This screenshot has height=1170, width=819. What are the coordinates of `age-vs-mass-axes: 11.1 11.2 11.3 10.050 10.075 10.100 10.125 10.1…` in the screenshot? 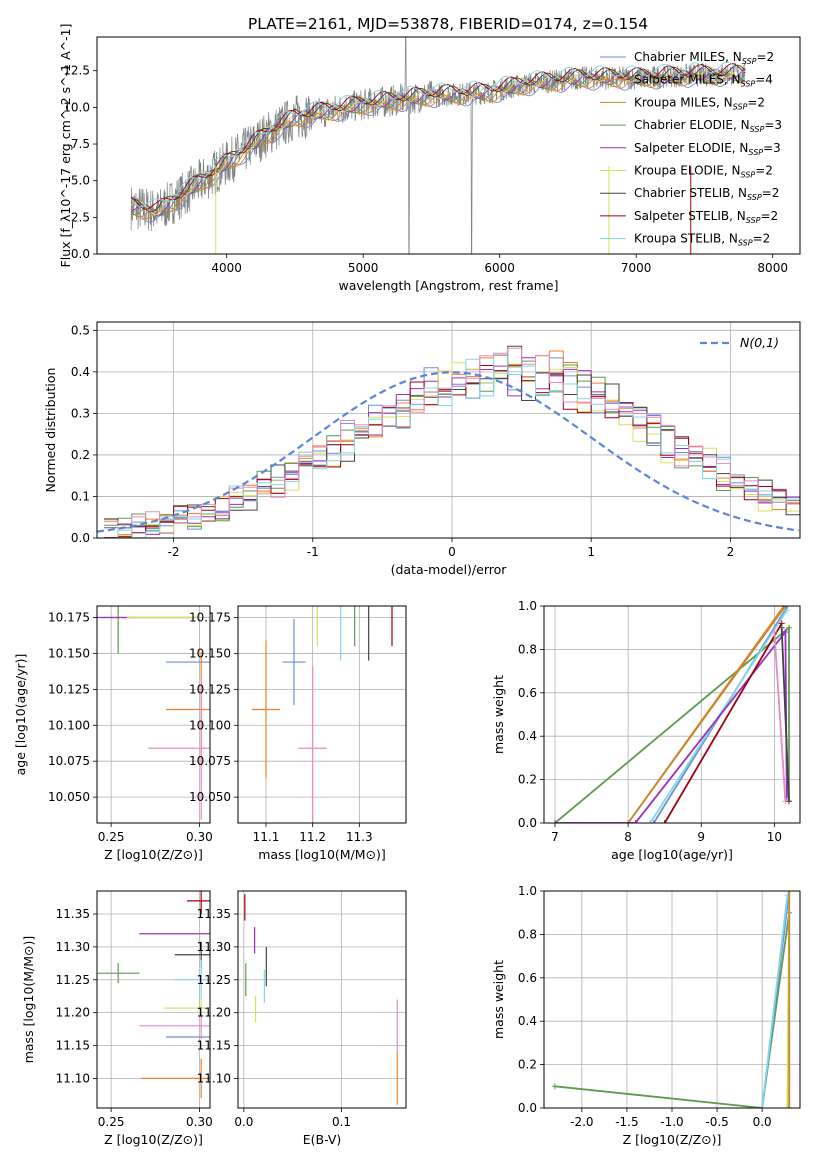 It's located at (298, 733).